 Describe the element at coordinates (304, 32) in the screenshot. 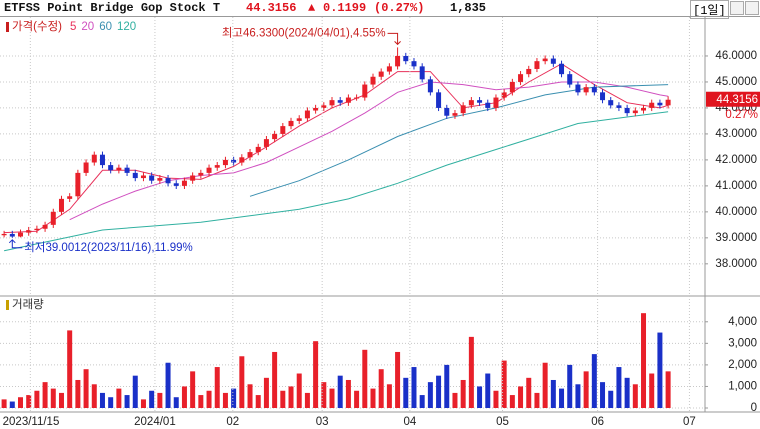

I see `annotation: 최고46.3300(2024/04/01),4.55%` at that location.